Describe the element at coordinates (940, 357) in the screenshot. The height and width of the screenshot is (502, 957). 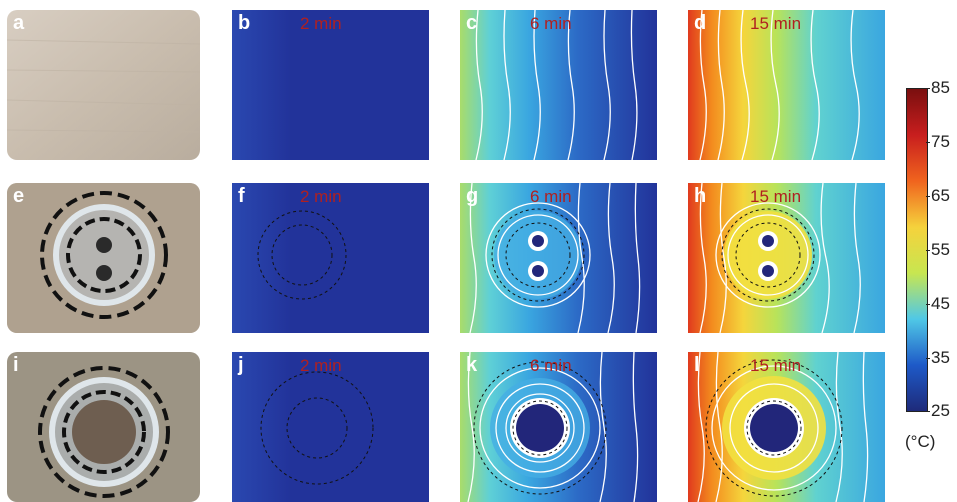
I see `colorbar-tick-label: 35` at that location.